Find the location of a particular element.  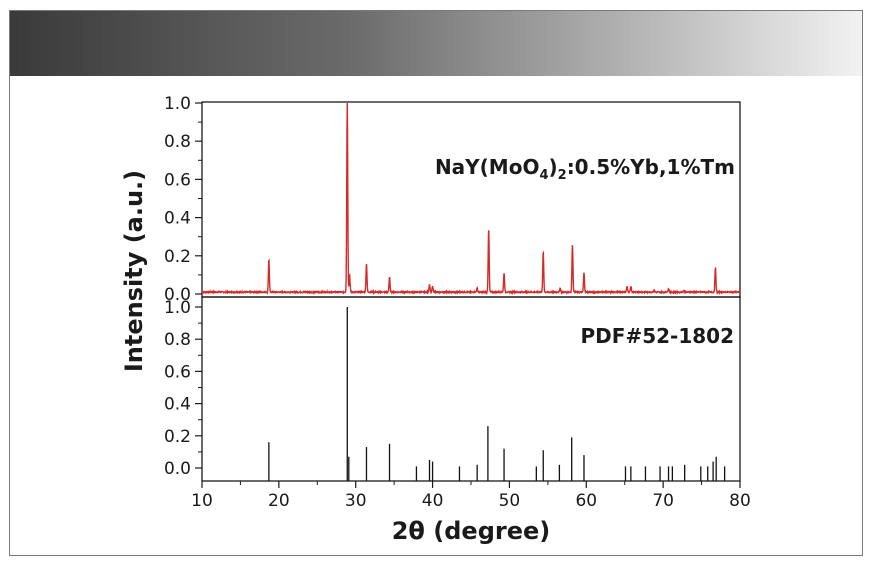

y-tick-label-p0-0.4: 0.4 is located at coordinates (177, 219).